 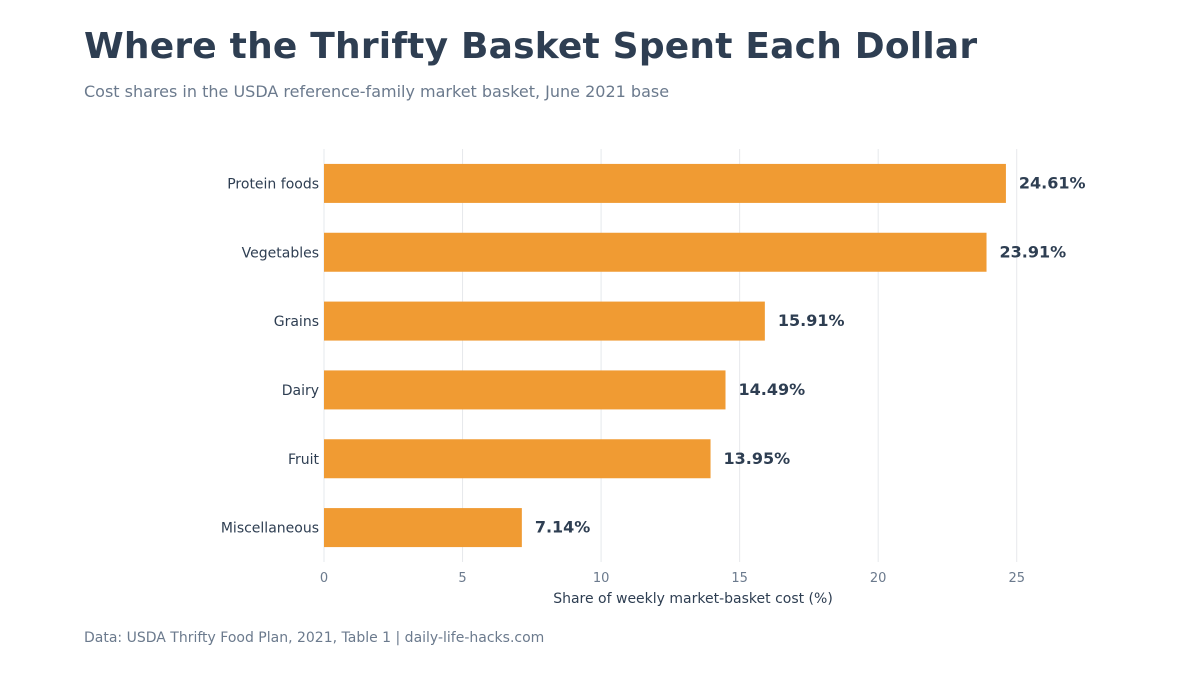 What do you see at coordinates (270, 529) in the screenshot?
I see `category-label: Miscellaneous` at bounding box center [270, 529].